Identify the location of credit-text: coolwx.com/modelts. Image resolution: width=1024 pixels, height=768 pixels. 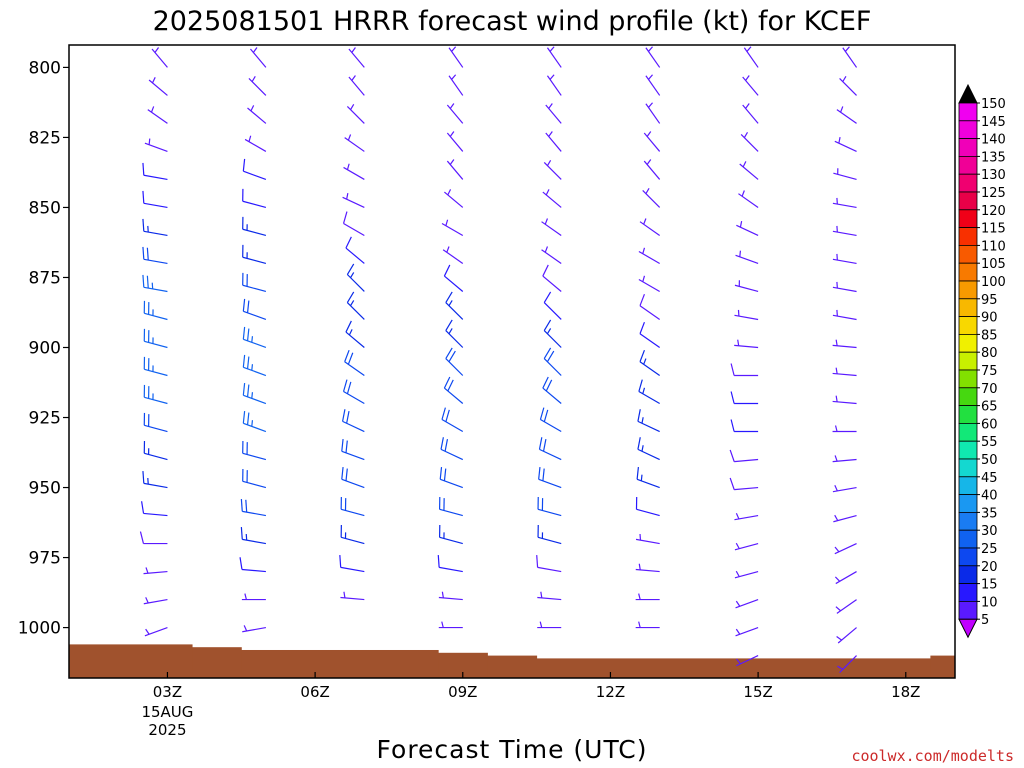
(932, 756).